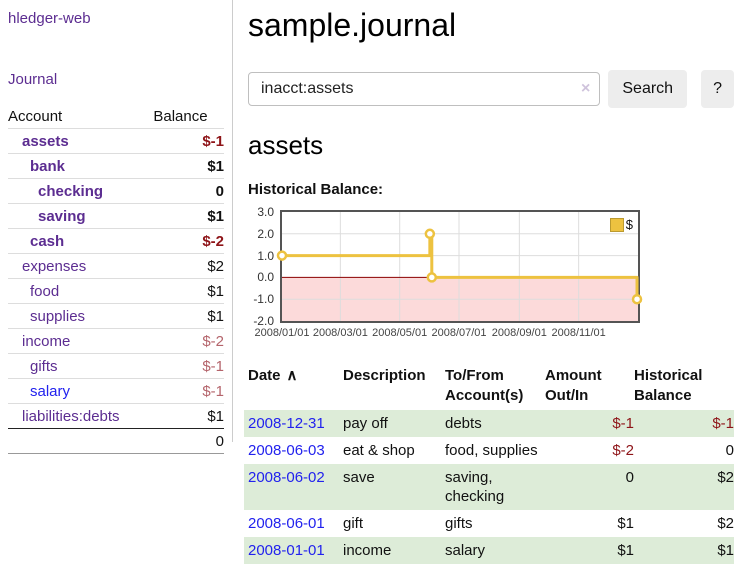  Describe the element at coordinates (519, 333) in the screenshot. I see `x-tick-label: 2008/09/01` at that location.